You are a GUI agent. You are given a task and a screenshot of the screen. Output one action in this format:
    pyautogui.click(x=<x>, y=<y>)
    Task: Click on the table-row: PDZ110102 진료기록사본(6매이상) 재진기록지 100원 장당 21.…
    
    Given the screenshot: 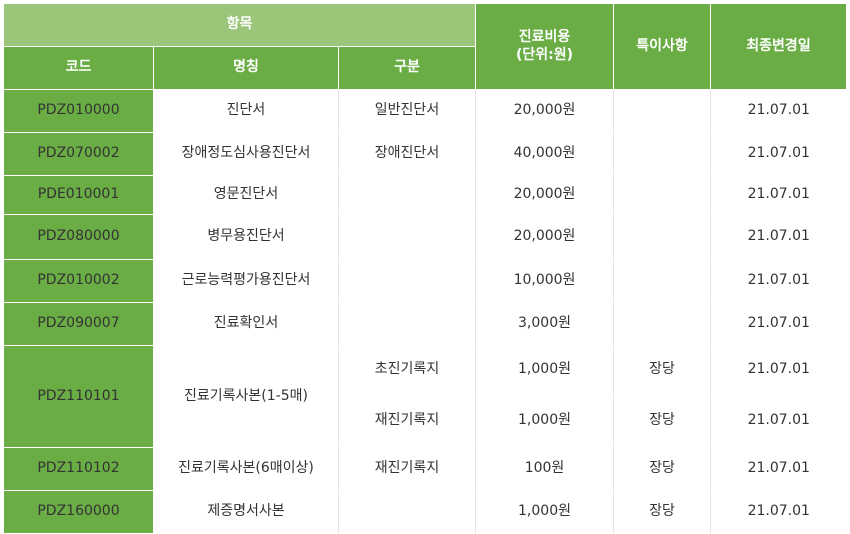 What is the action you would take?
    pyautogui.click(x=425, y=469)
    